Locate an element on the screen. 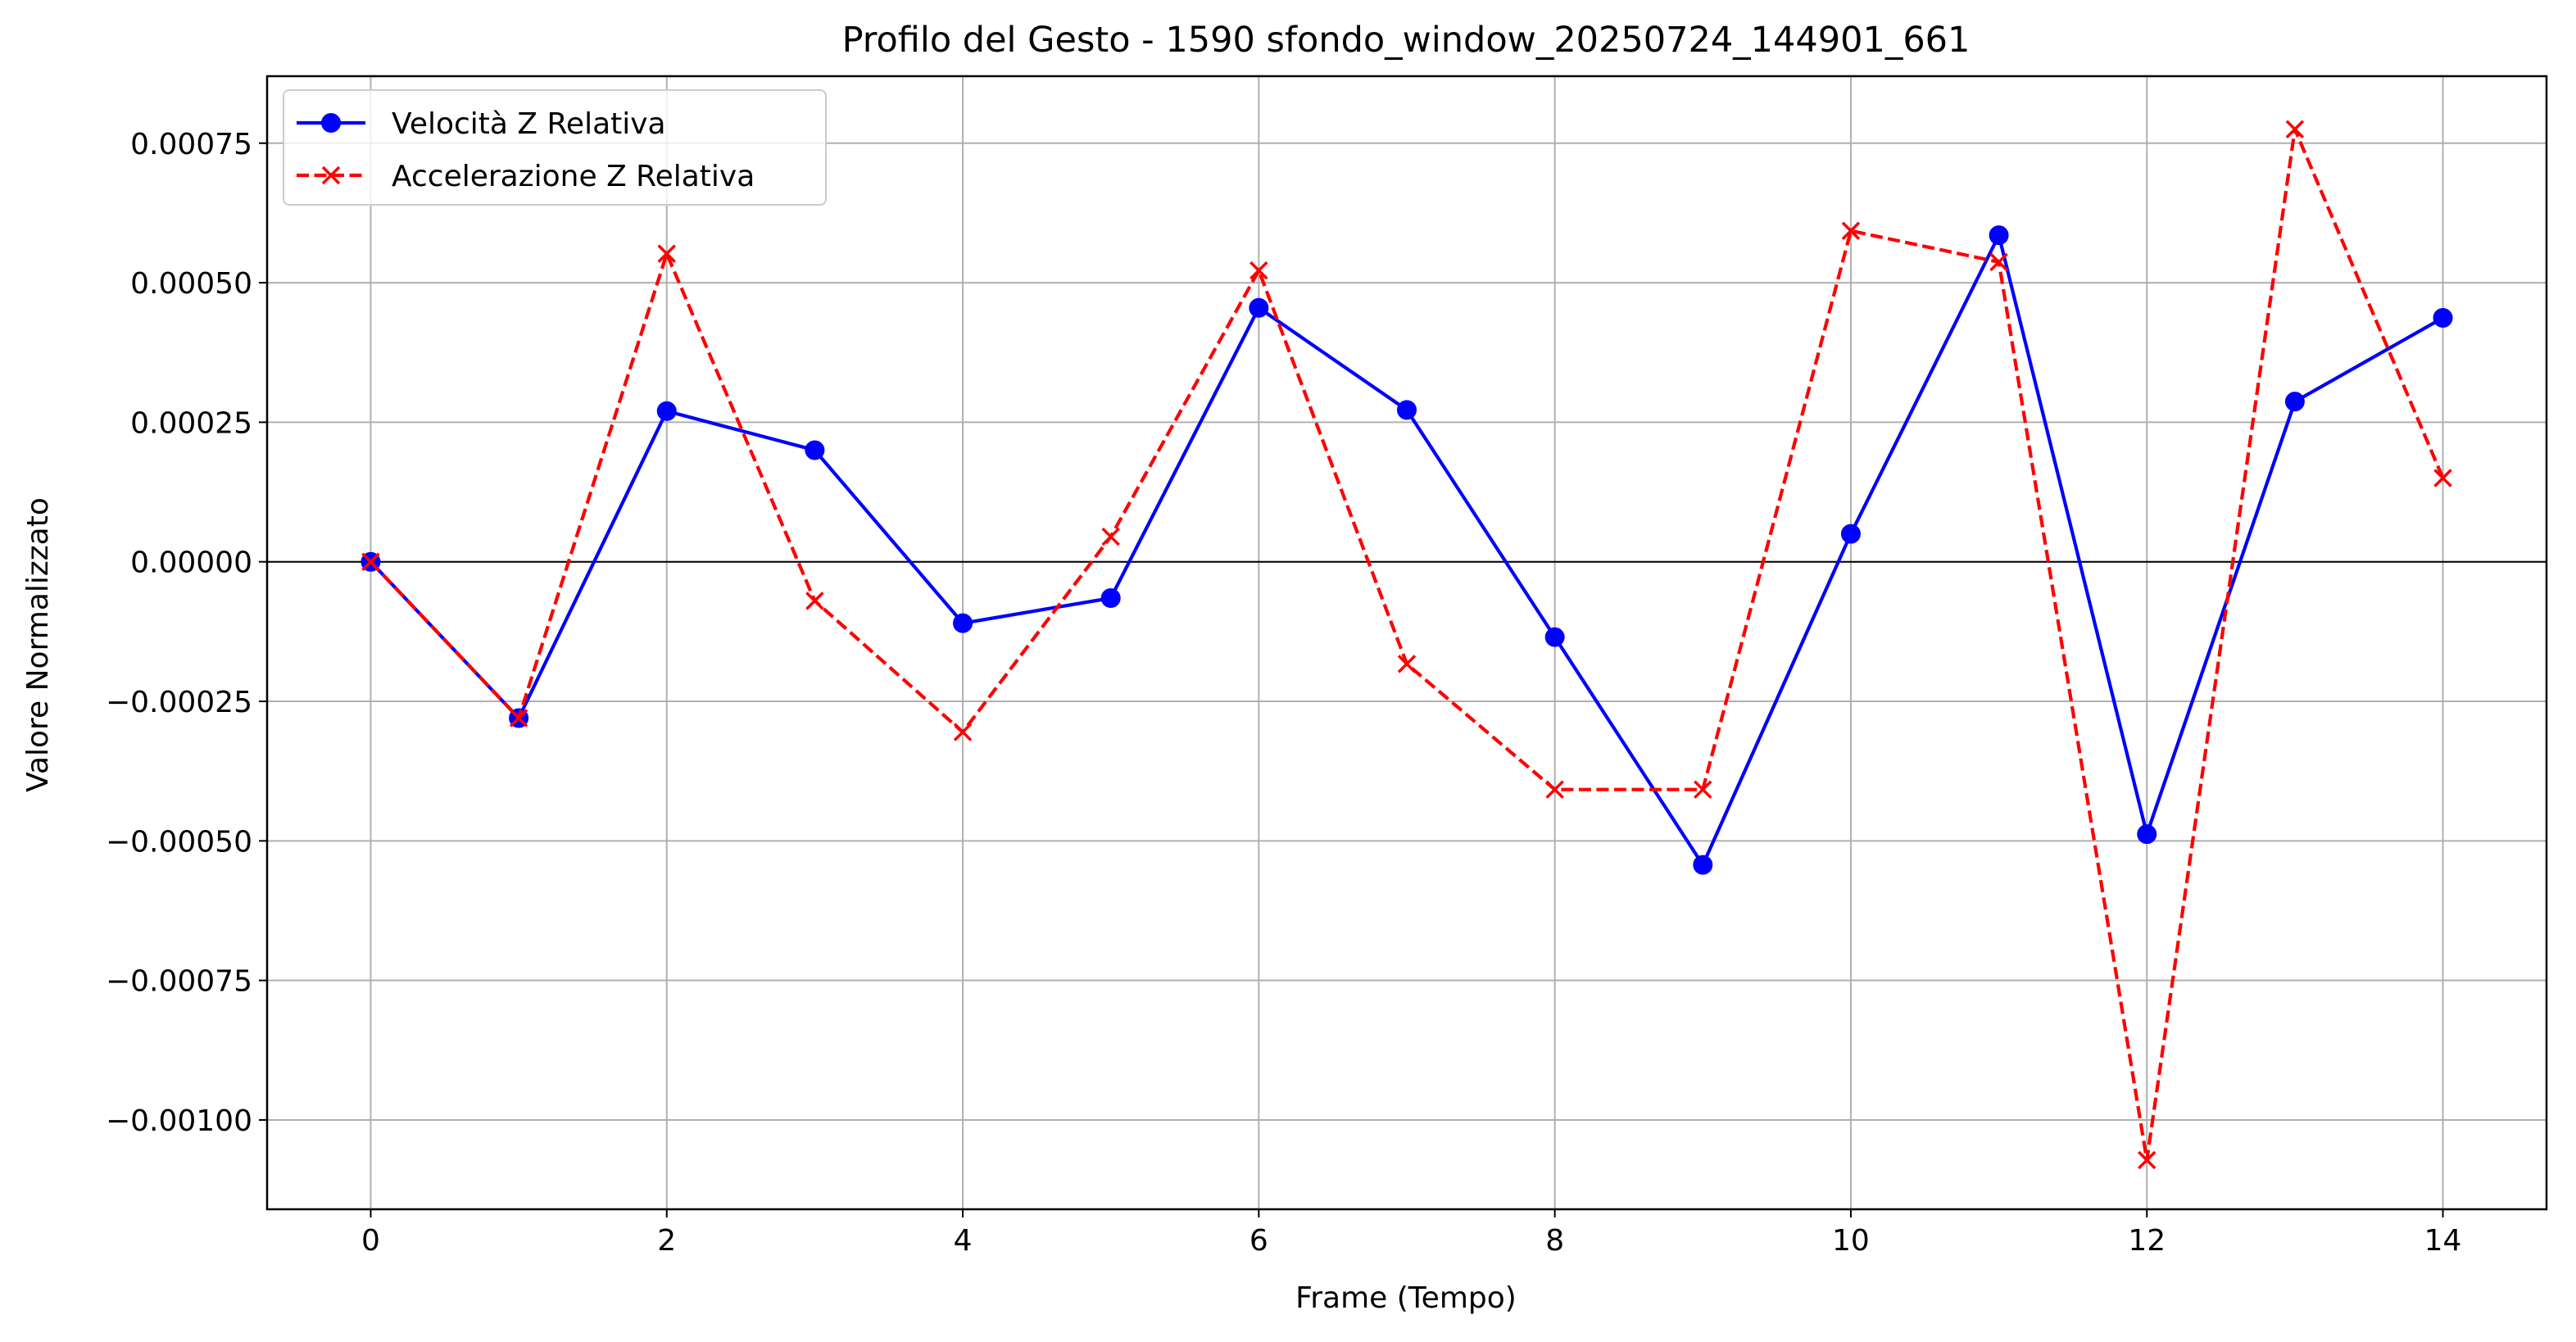  y-tick-label: 0.00025 is located at coordinates (191, 423).